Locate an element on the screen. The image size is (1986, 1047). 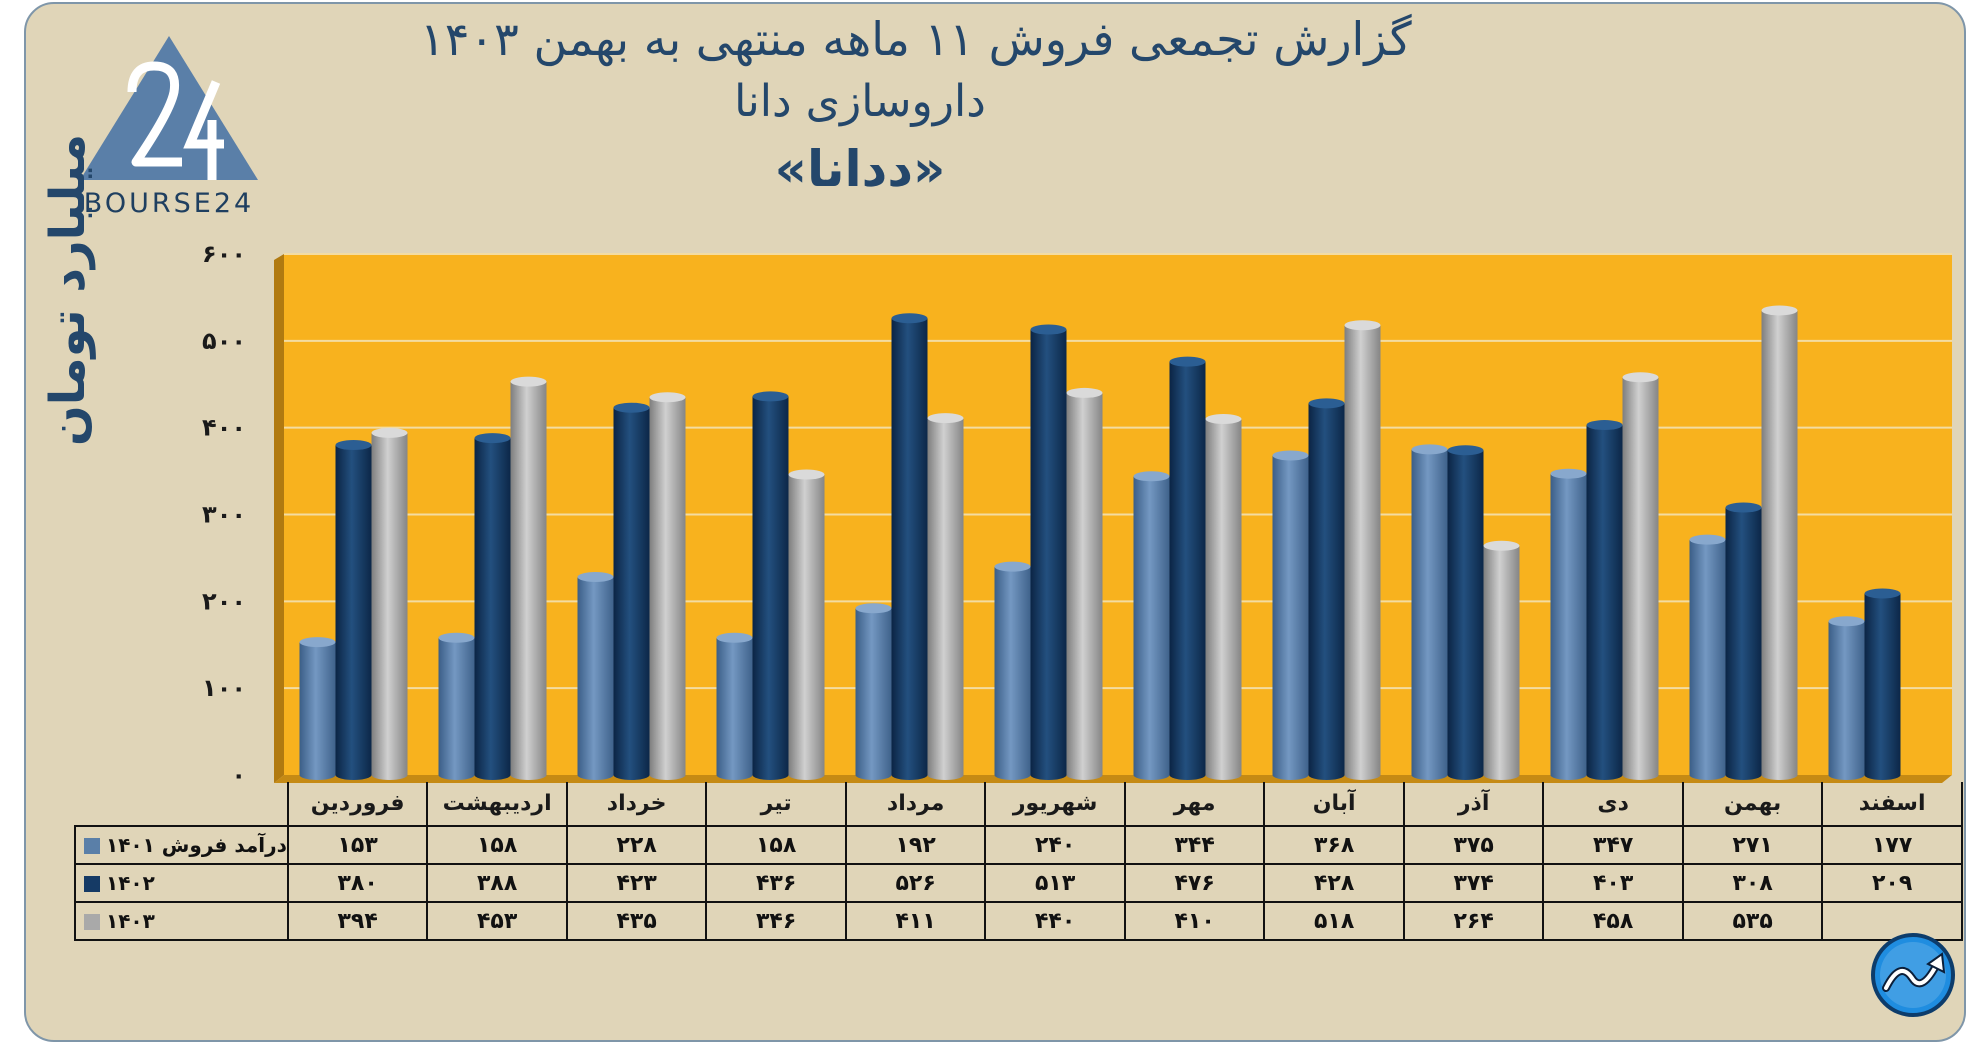
data-label: ۳۴۷ is located at coordinates (1613, 845).